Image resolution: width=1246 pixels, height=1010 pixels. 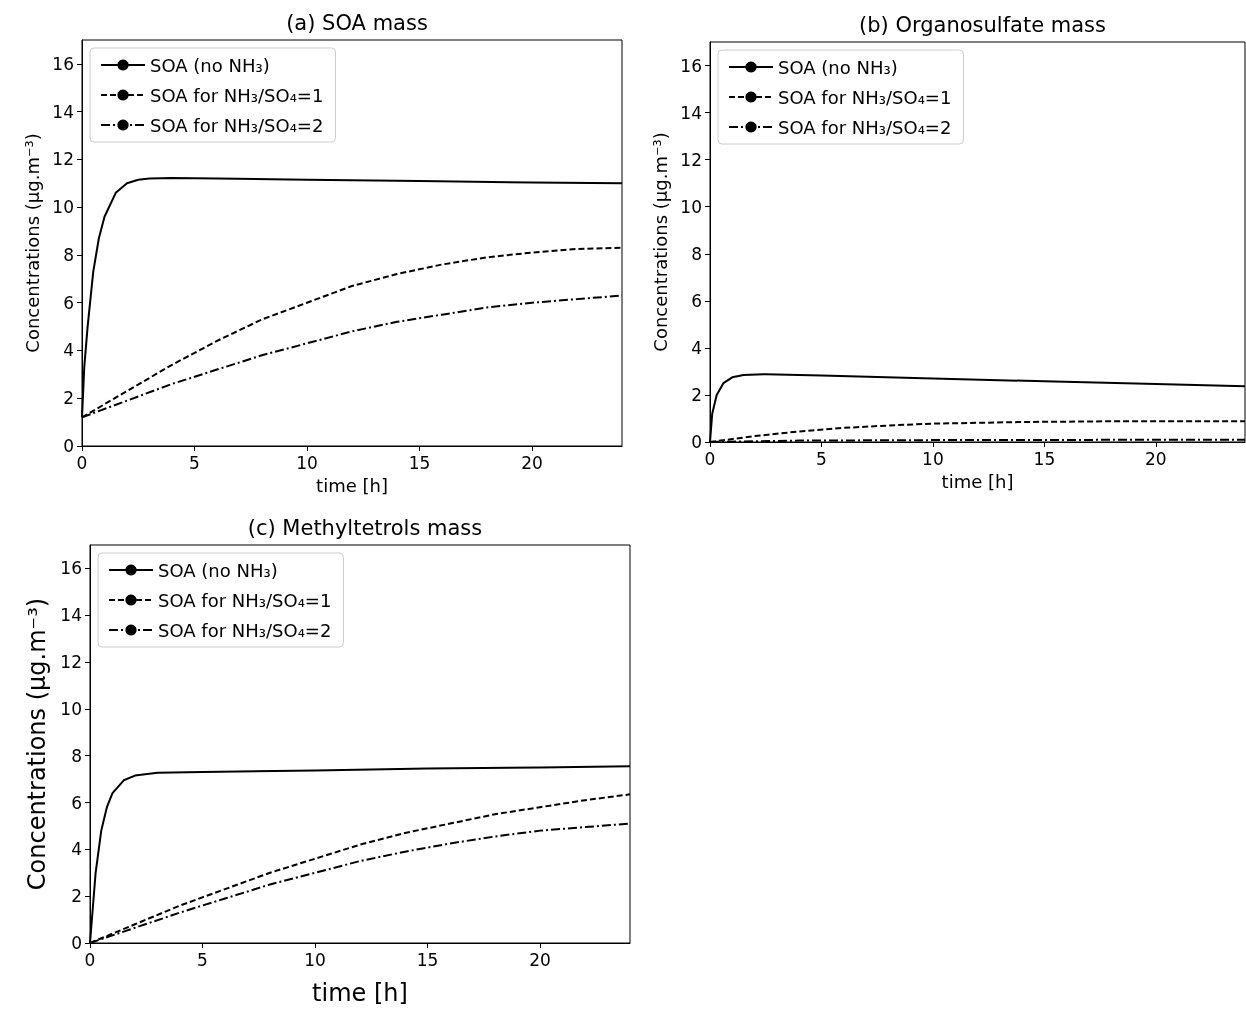 I want to click on chart-title: (b) Organosulfate mass, so click(x=982, y=24).